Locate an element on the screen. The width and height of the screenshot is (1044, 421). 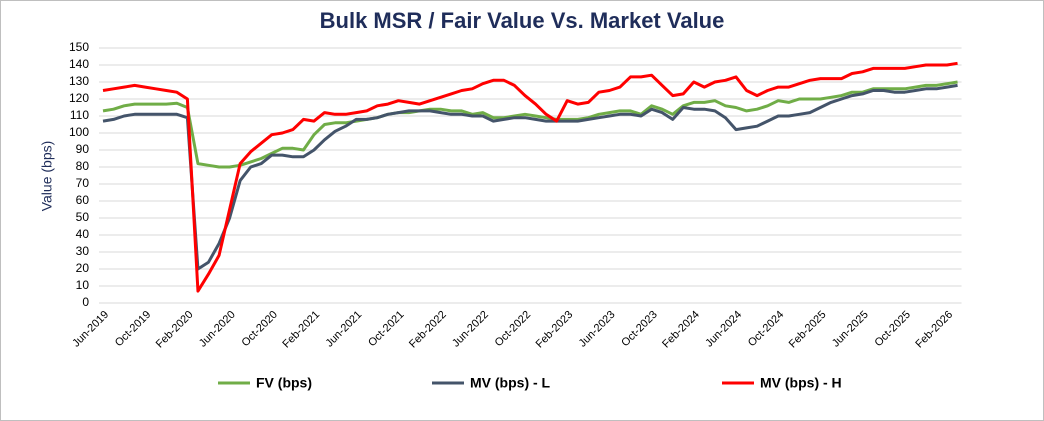
y-tick-label: 0 is located at coordinates (85, 302).